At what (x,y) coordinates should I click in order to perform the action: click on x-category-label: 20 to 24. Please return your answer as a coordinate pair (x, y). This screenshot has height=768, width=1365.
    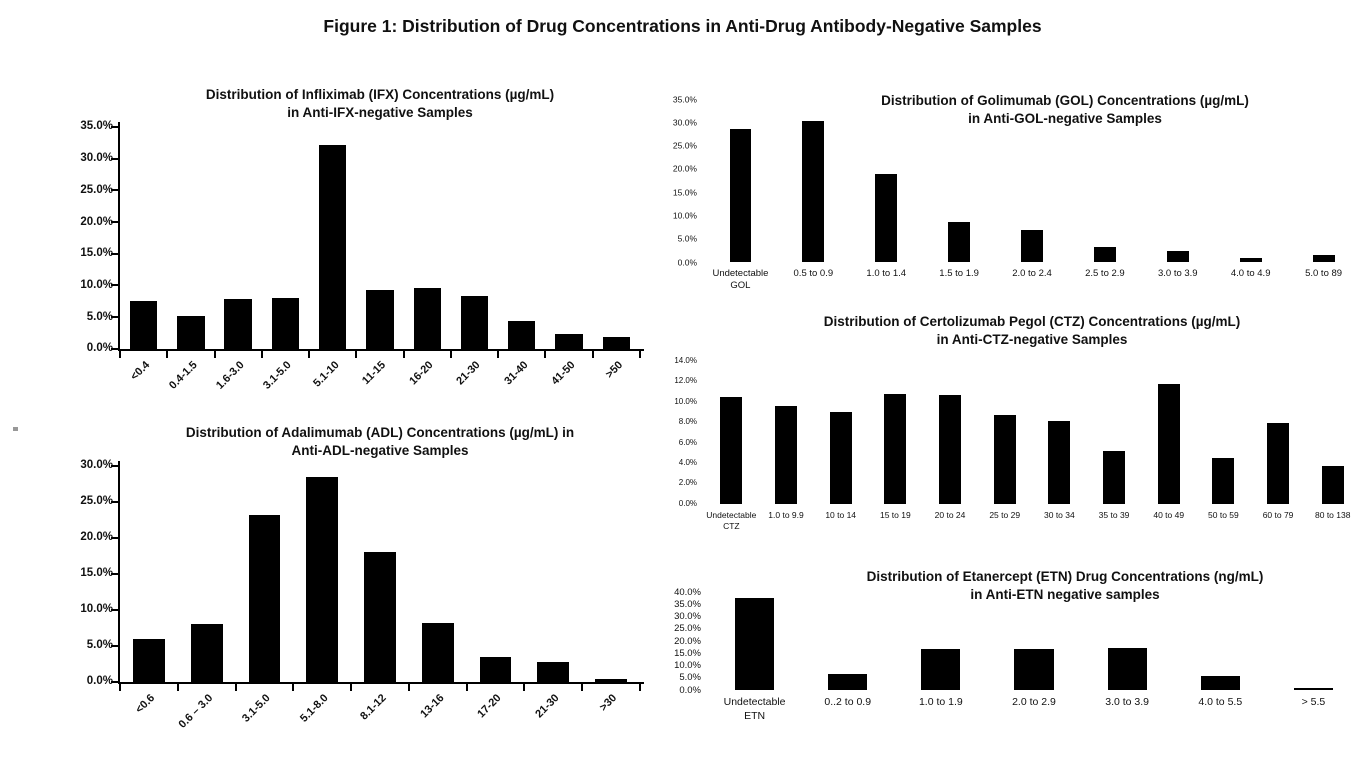
    Looking at the image, I should click on (950, 514).